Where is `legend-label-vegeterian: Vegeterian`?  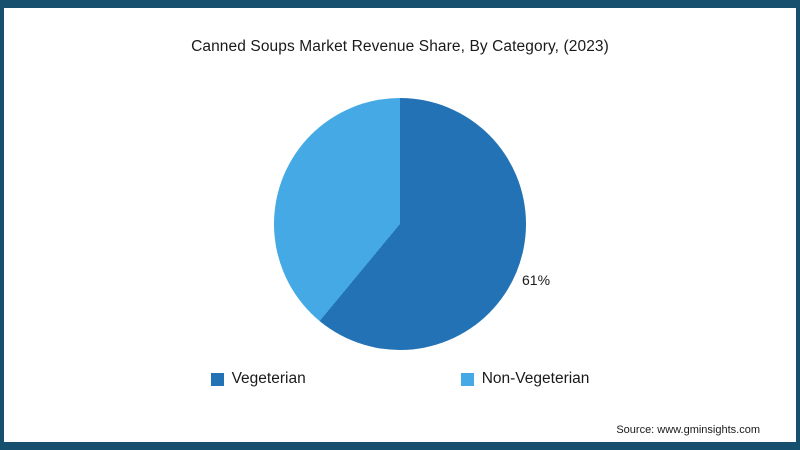 legend-label-vegeterian: Vegeterian is located at coordinates (268, 378).